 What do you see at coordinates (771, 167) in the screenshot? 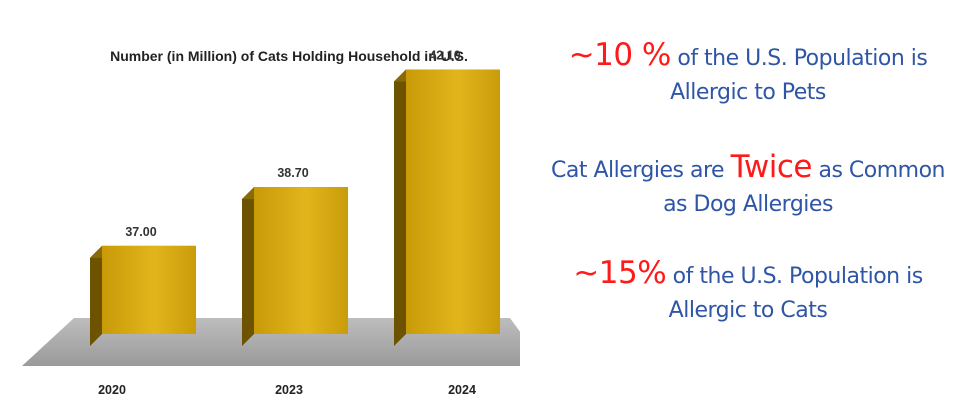
I see `fact-highlight: Twice` at bounding box center [771, 167].